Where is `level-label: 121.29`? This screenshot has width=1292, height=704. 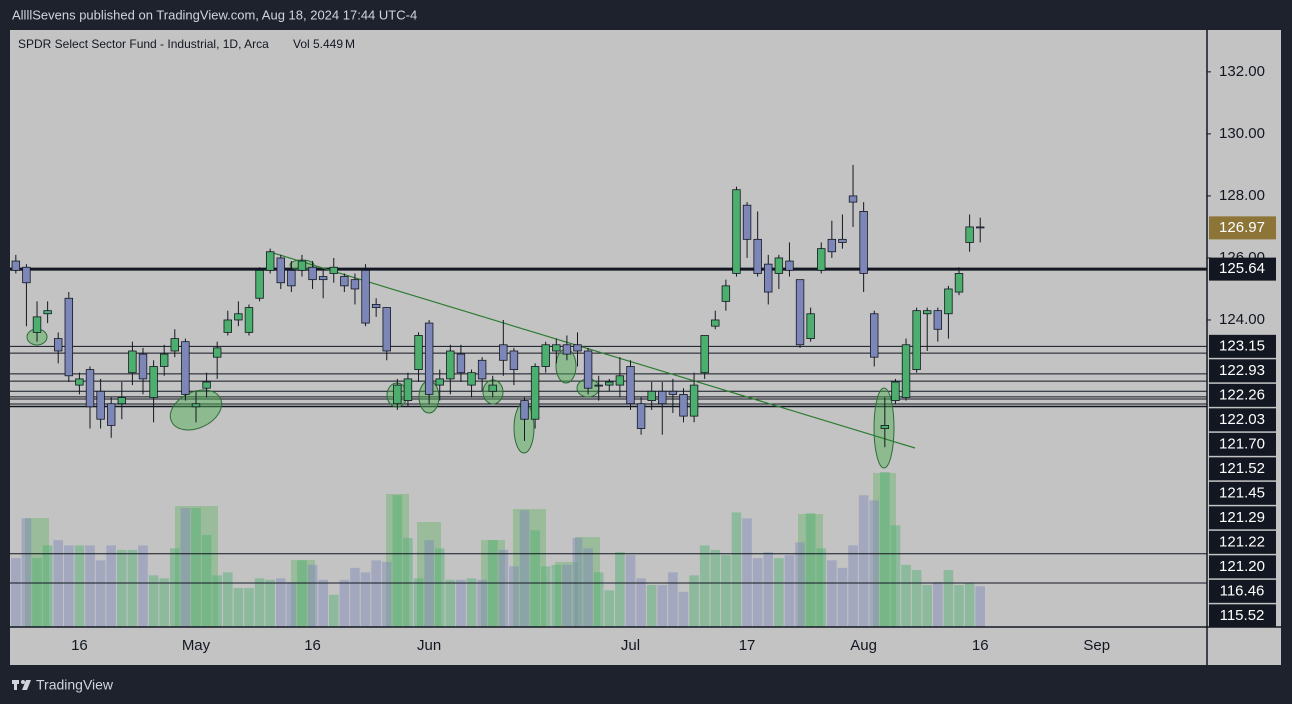
level-label: 121.29 is located at coordinates (1242, 517).